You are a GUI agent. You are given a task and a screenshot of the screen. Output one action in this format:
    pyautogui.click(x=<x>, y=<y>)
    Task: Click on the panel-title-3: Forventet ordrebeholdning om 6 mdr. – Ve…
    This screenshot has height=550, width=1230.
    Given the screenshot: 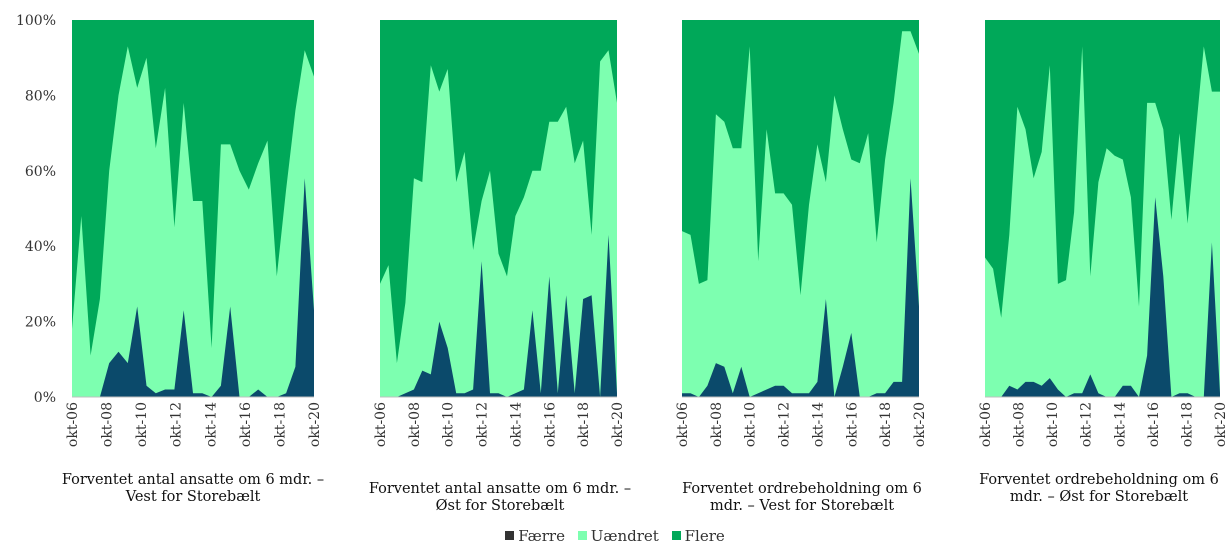 What is the action you would take?
    pyautogui.click(x=802, y=497)
    